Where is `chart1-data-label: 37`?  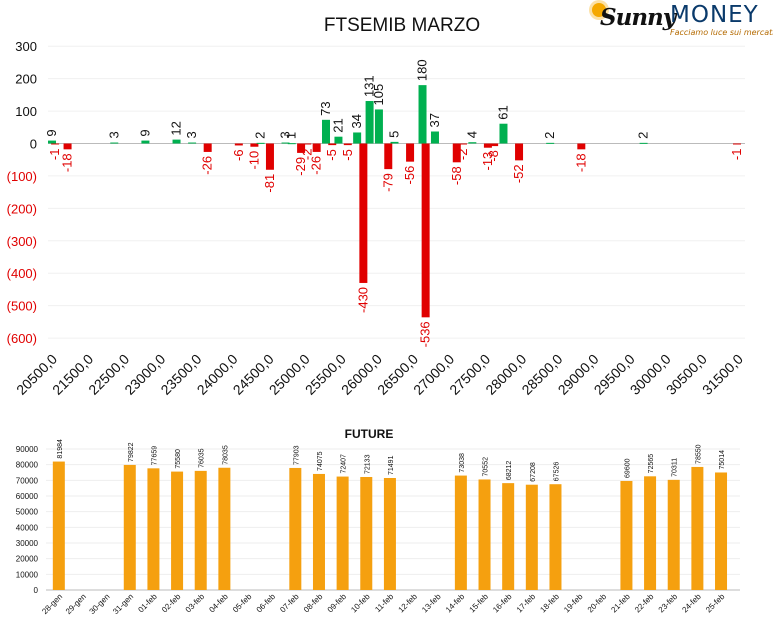
chart1-data-label: 37 is located at coordinates (434, 120).